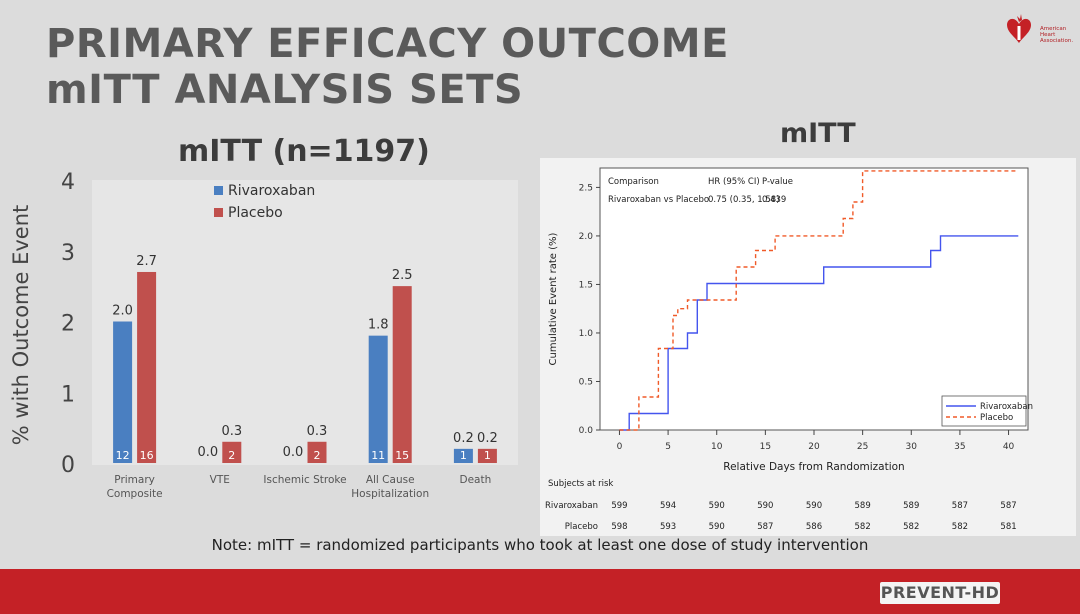 Image resolution: width=1080 pixels, height=614 pixels. What do you see at coordinates (476, 480) in the screenshot?
I see `category-label: Death` at bounding box center [476, 480].